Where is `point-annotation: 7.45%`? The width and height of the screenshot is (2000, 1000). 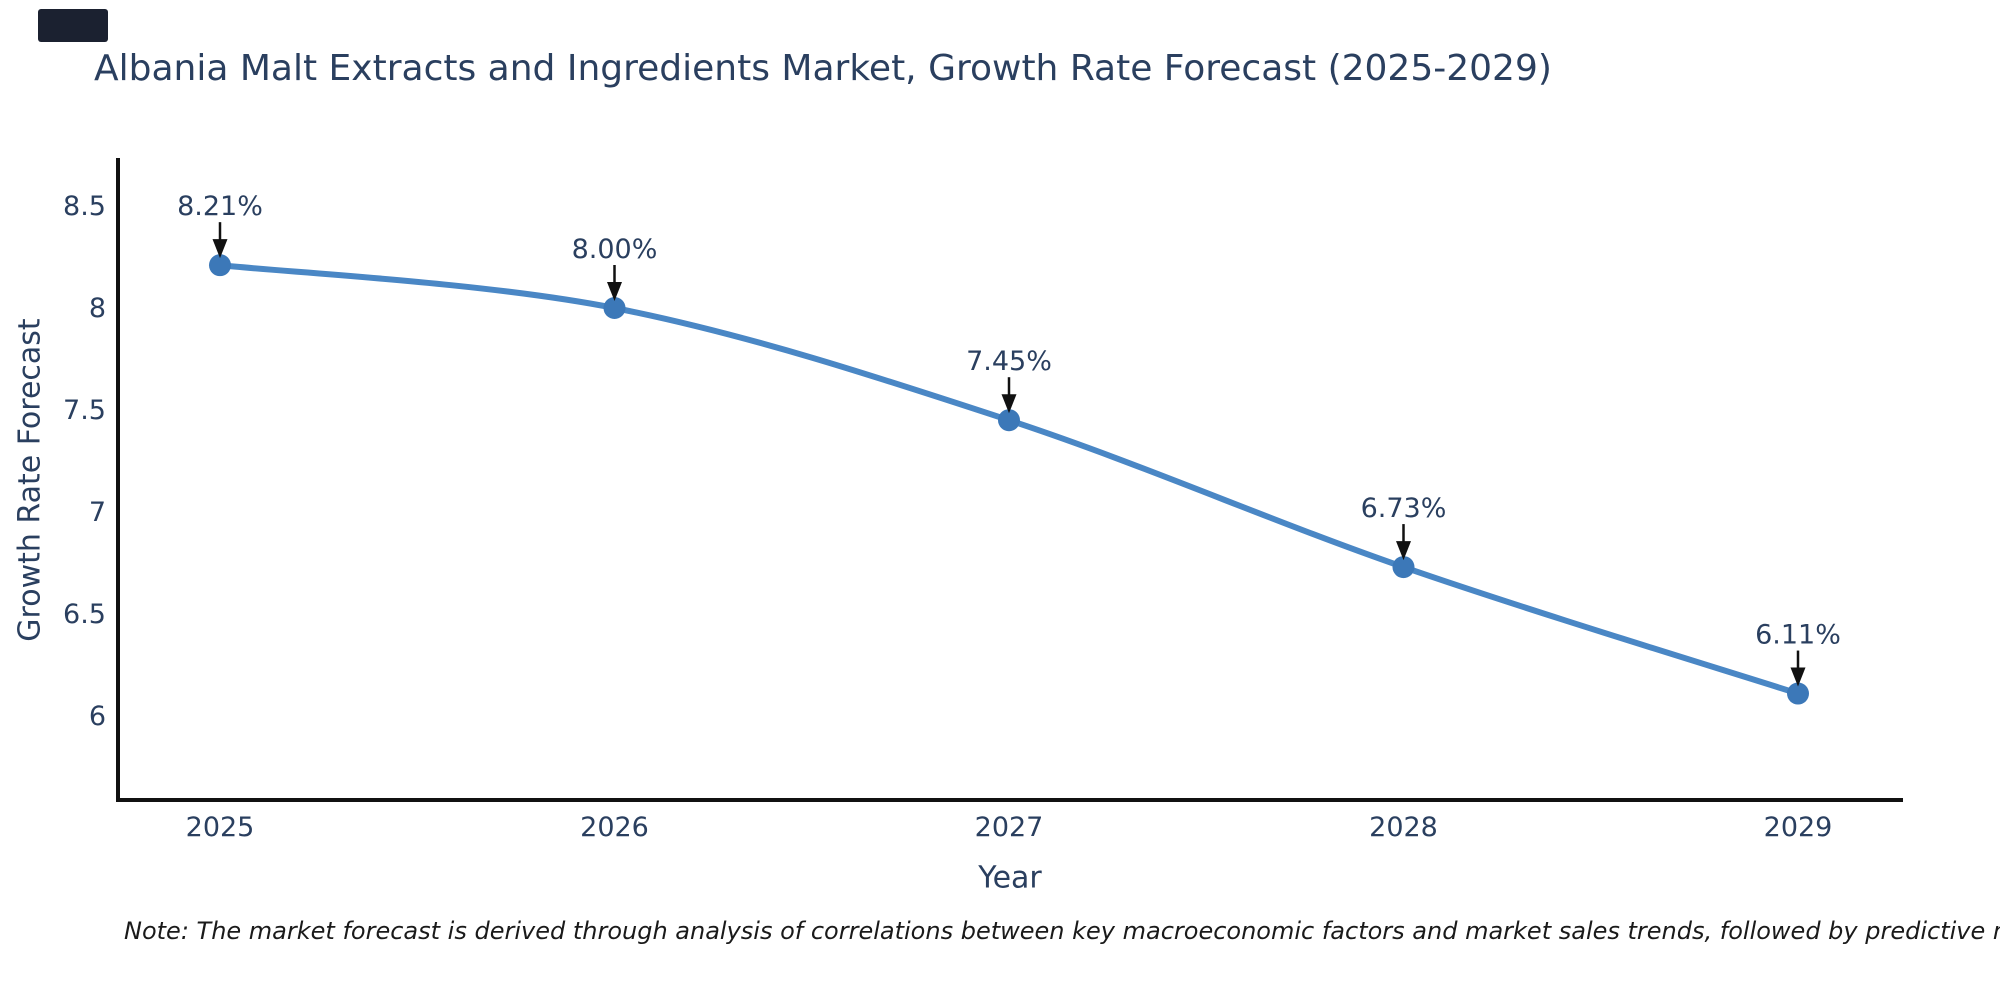 point-annotation: 7.45% is located at coordinates (1009, 361).